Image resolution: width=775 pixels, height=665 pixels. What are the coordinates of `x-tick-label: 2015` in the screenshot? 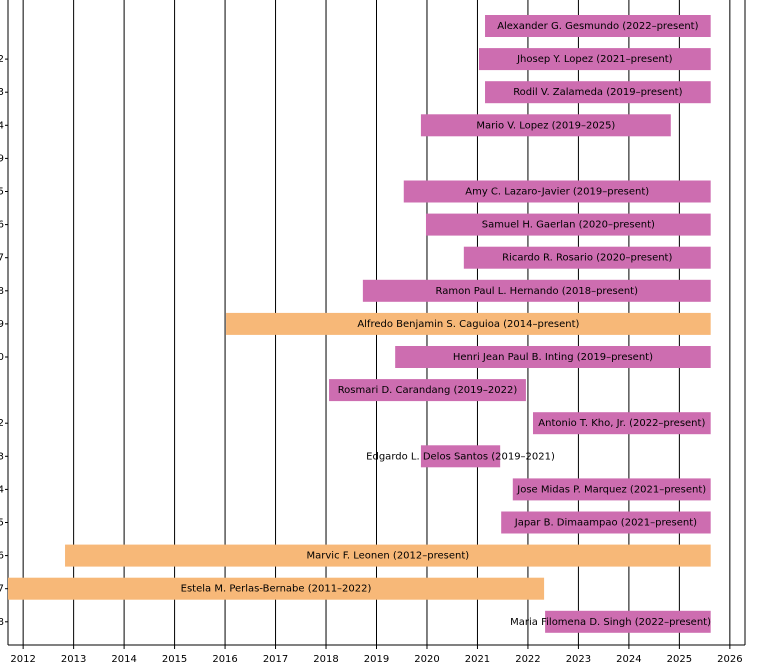 It's located at (174, 659).